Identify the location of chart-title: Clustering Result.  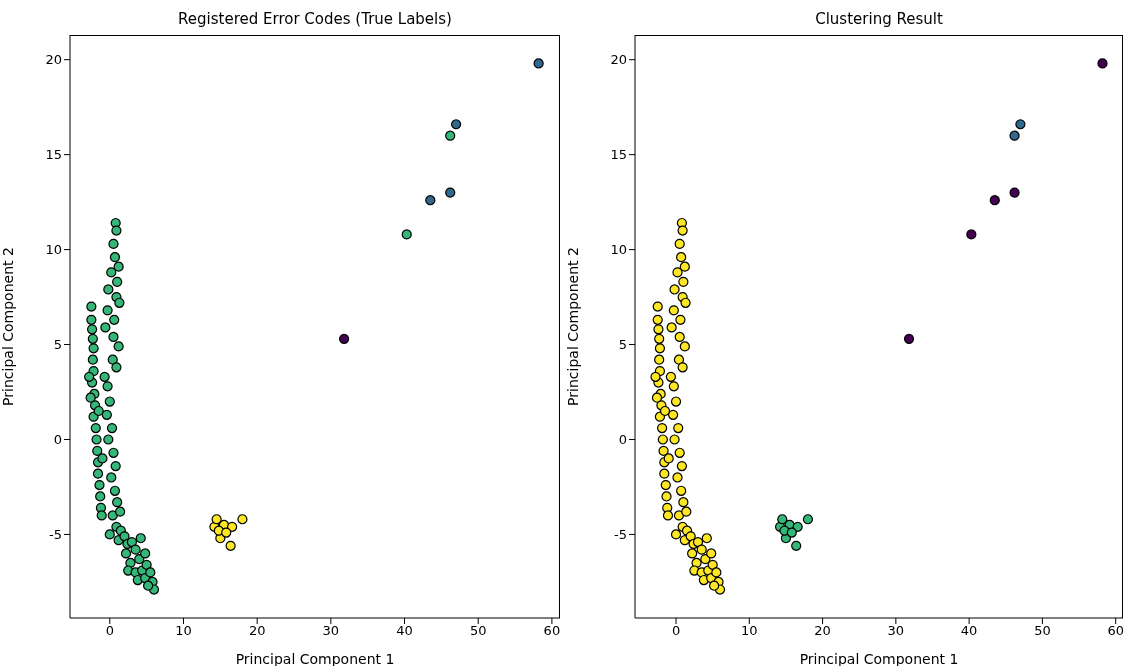
(879, 19).